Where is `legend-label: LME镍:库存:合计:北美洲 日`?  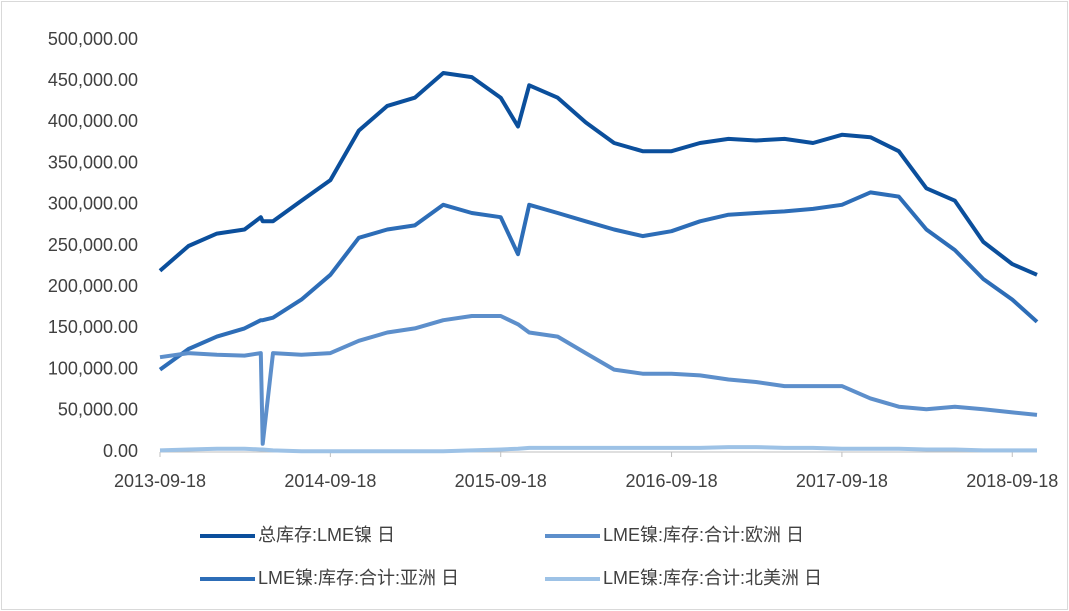 legend-label: LME镍:库存:合计:北美洲 日 is located at coordinates (712, 578).